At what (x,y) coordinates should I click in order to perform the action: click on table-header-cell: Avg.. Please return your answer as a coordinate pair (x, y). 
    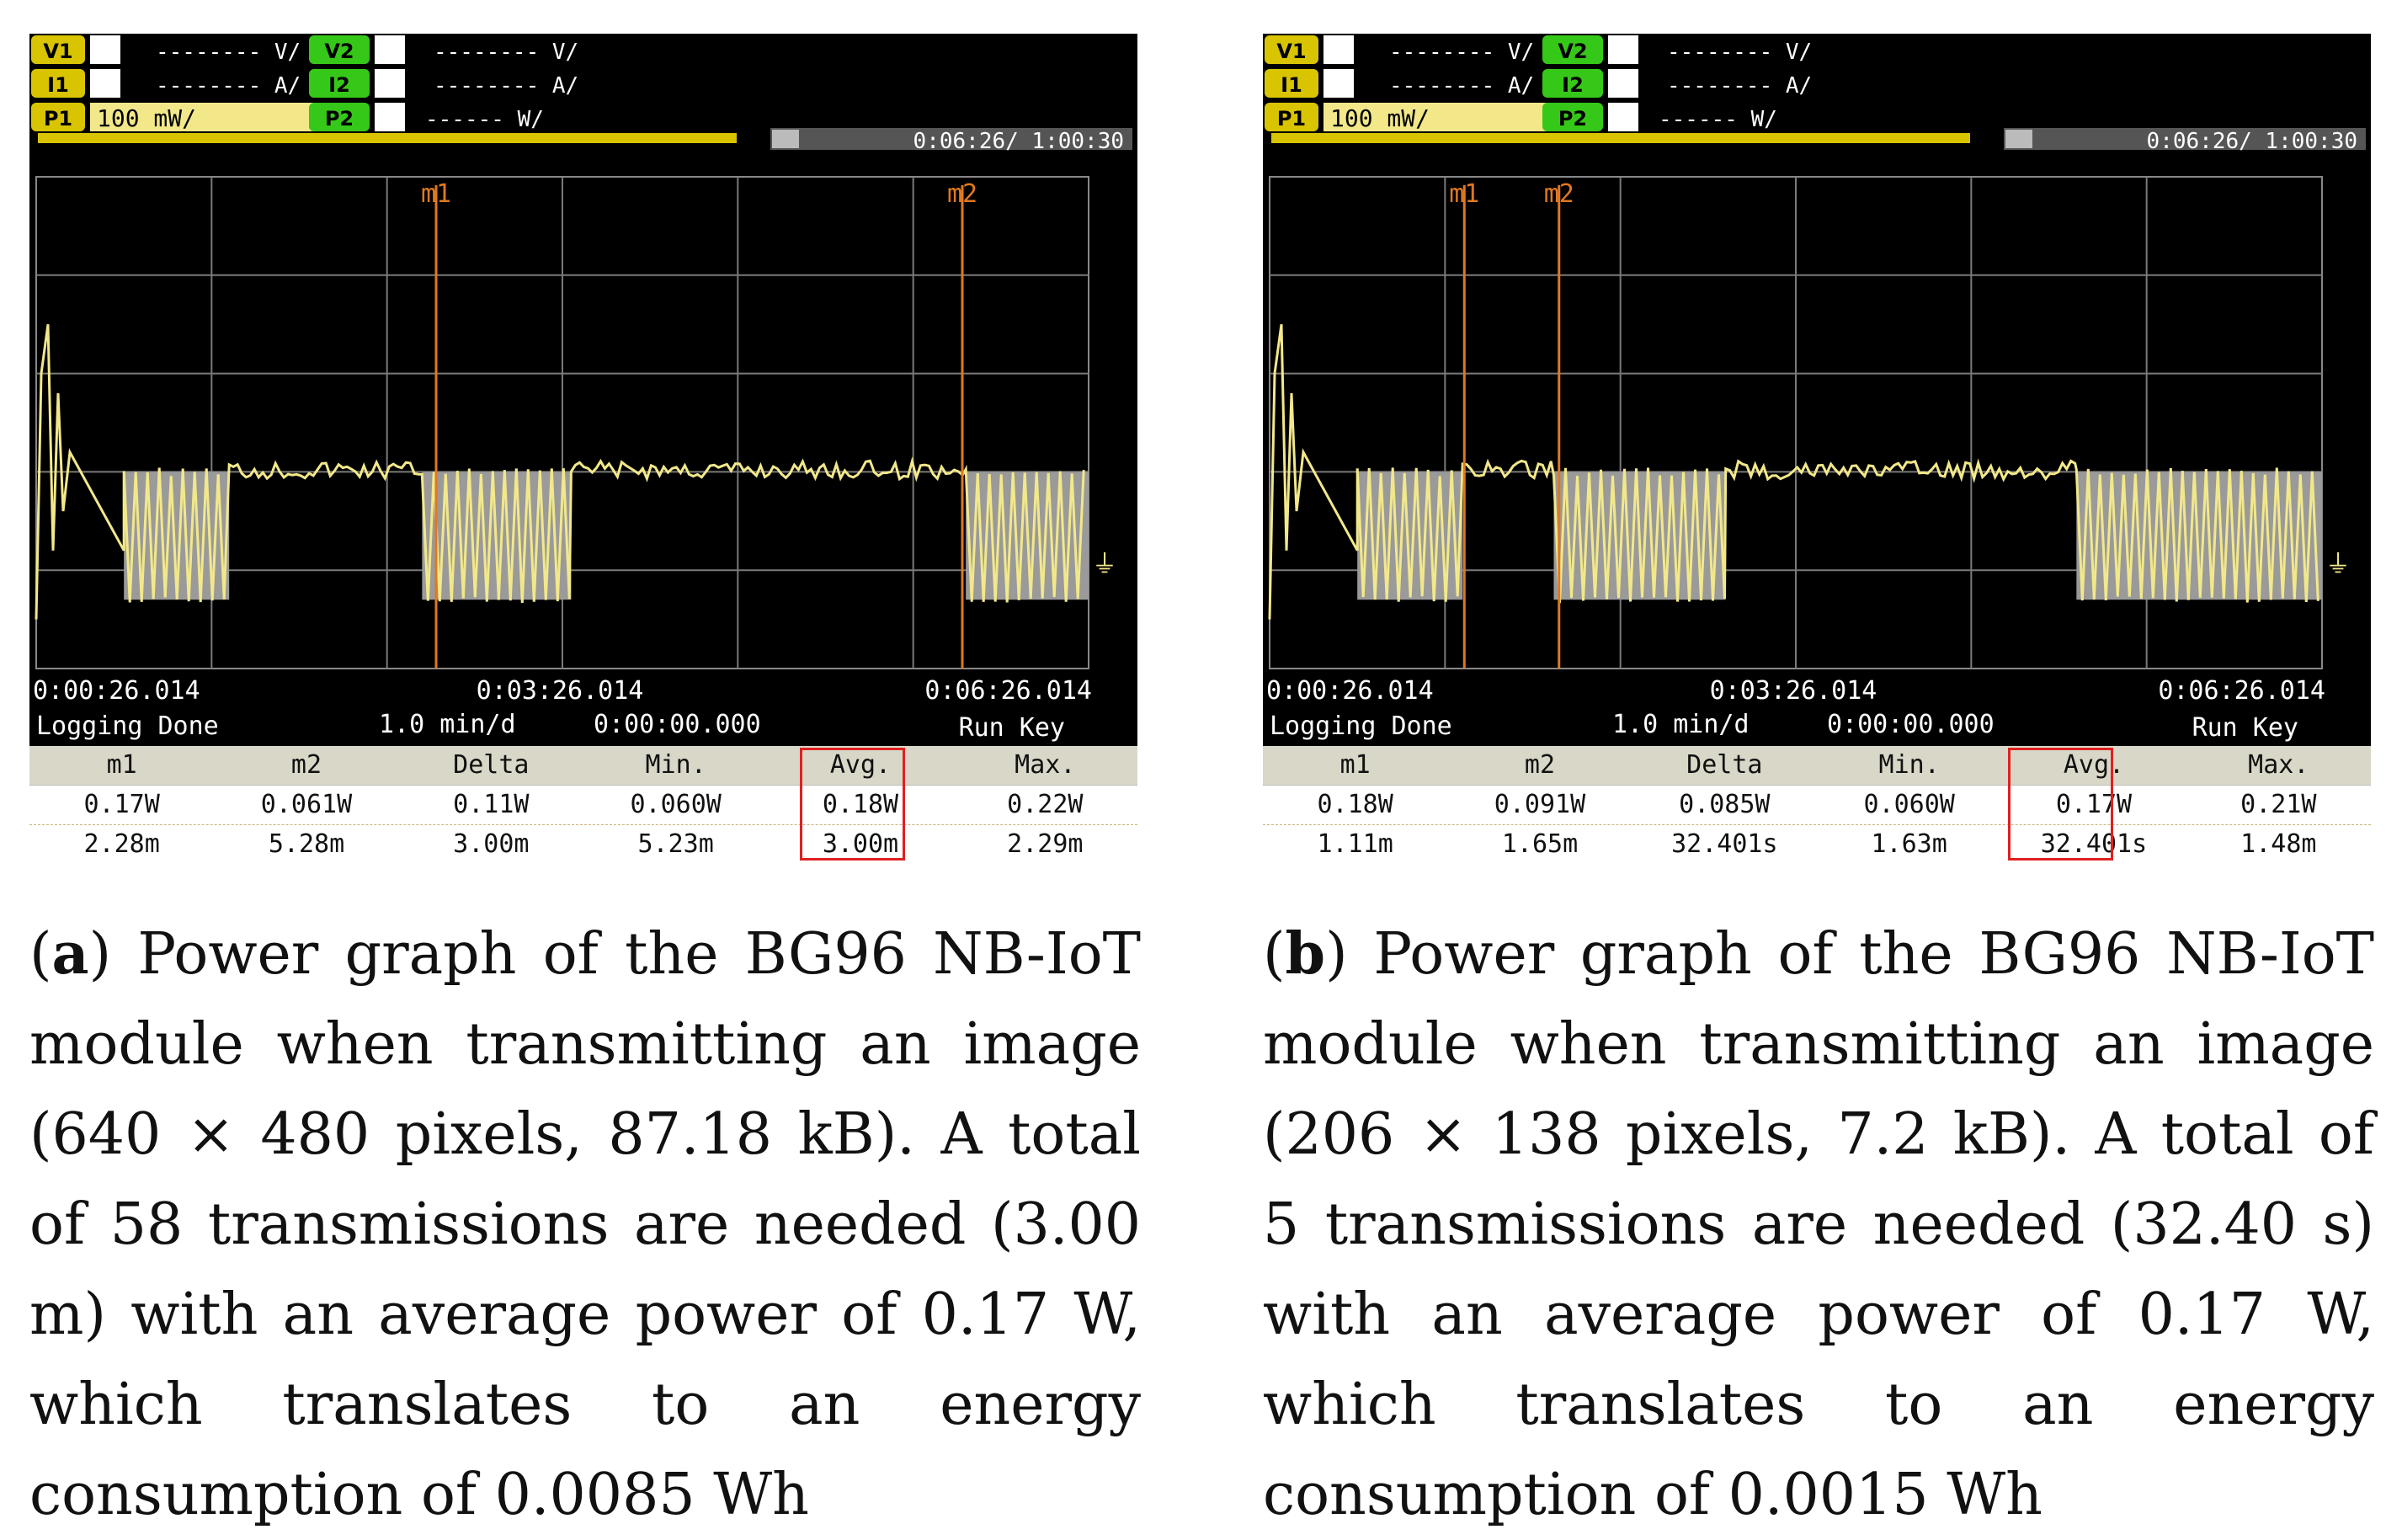
    Looking at the image, I should click on (2094, 765).